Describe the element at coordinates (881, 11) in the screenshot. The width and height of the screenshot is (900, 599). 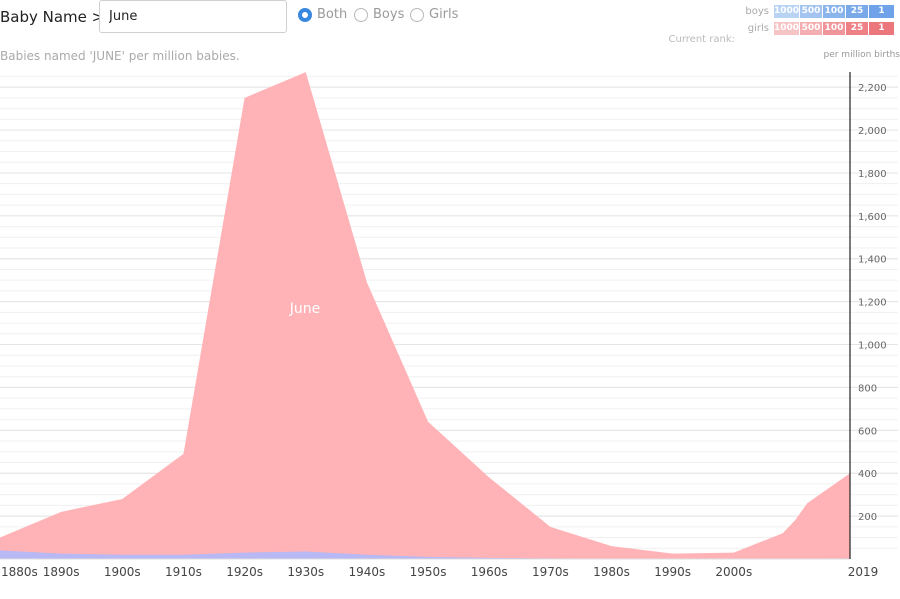
I see `boys-rank-1: 1` at that location.